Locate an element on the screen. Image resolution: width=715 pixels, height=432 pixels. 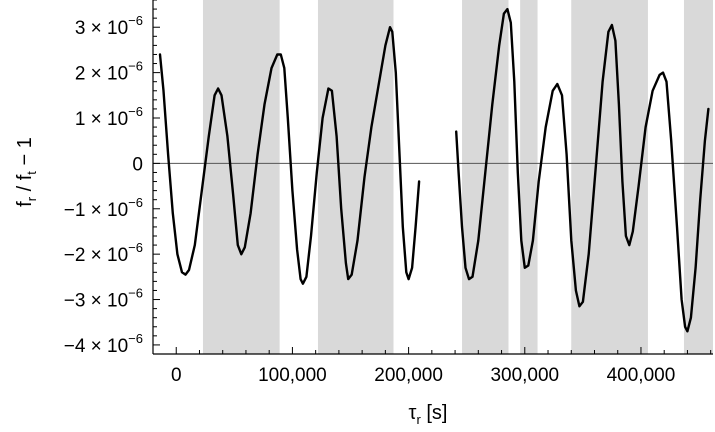
x-axis-label: τr [s] is located at coordinates (428, 414).